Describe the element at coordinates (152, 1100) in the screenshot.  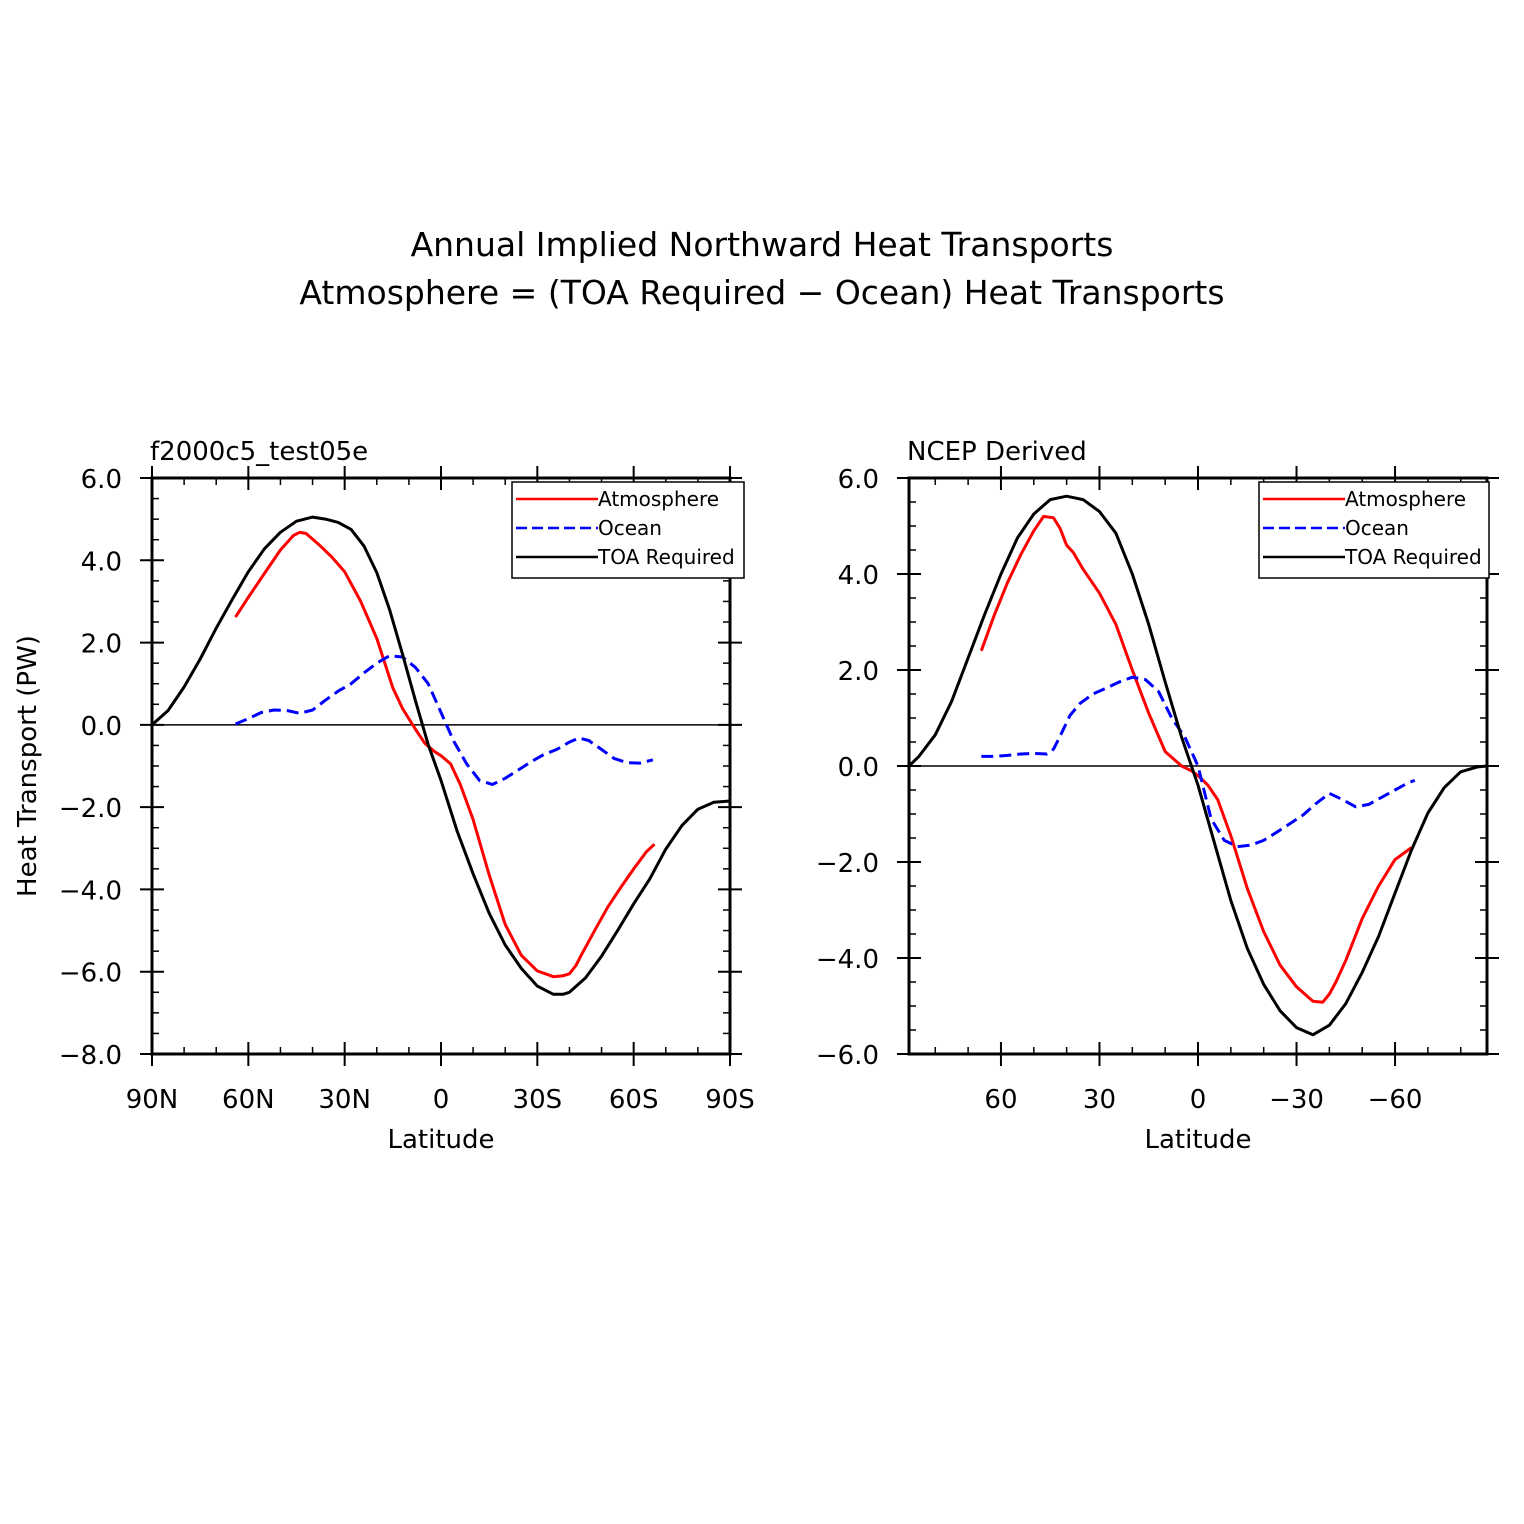
I see `x-tick-label: 90N` at that location.